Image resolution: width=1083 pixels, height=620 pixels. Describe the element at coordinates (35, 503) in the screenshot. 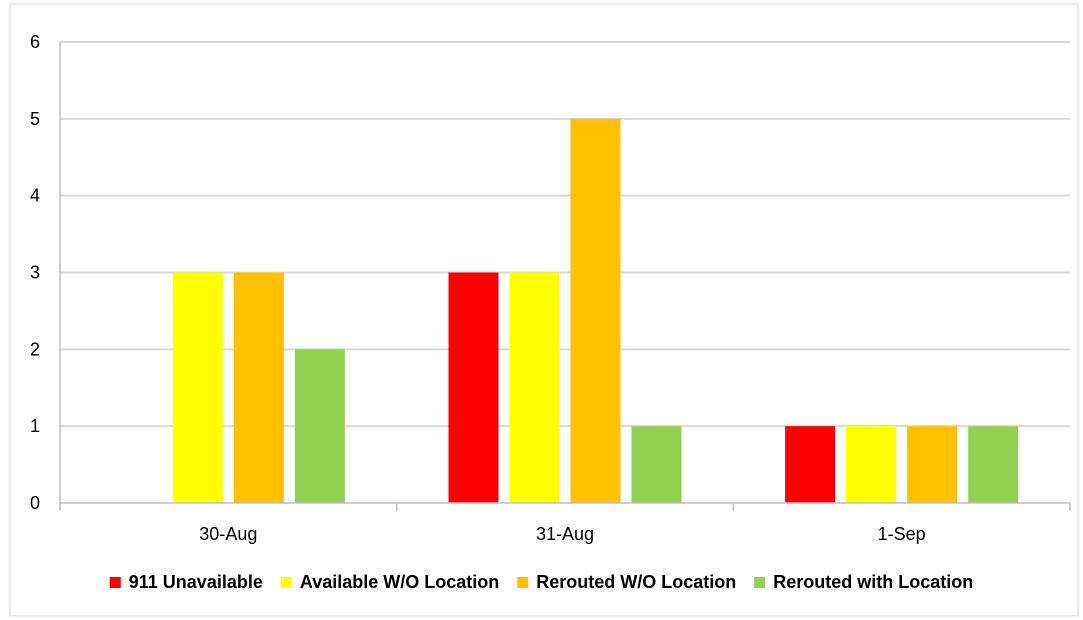

I see `y-tick-label: 0` at that location.